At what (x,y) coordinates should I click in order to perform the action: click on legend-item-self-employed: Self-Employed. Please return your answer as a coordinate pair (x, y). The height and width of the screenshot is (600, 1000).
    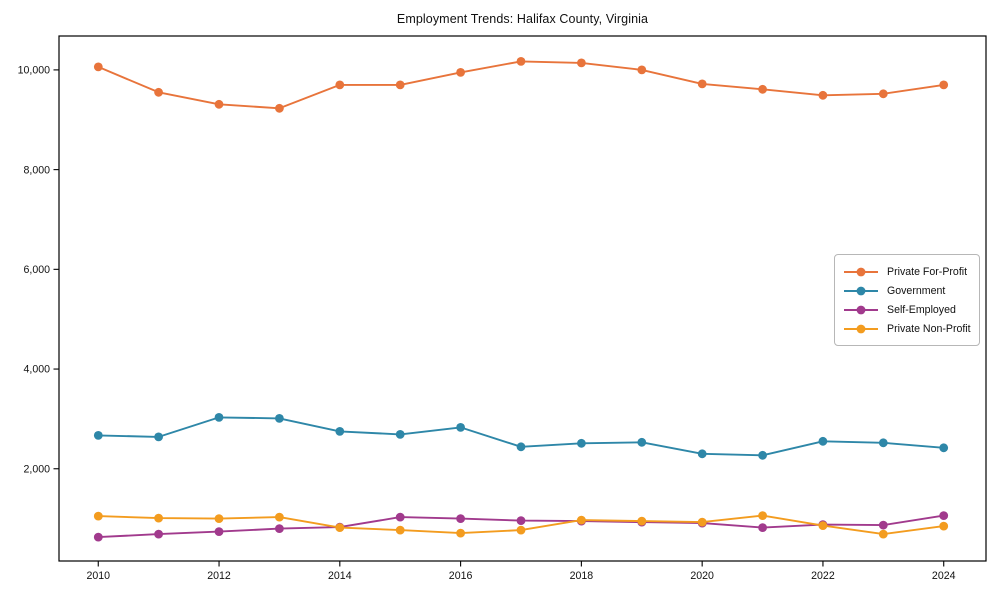
    Looking at the image, I should click on (907, 309).